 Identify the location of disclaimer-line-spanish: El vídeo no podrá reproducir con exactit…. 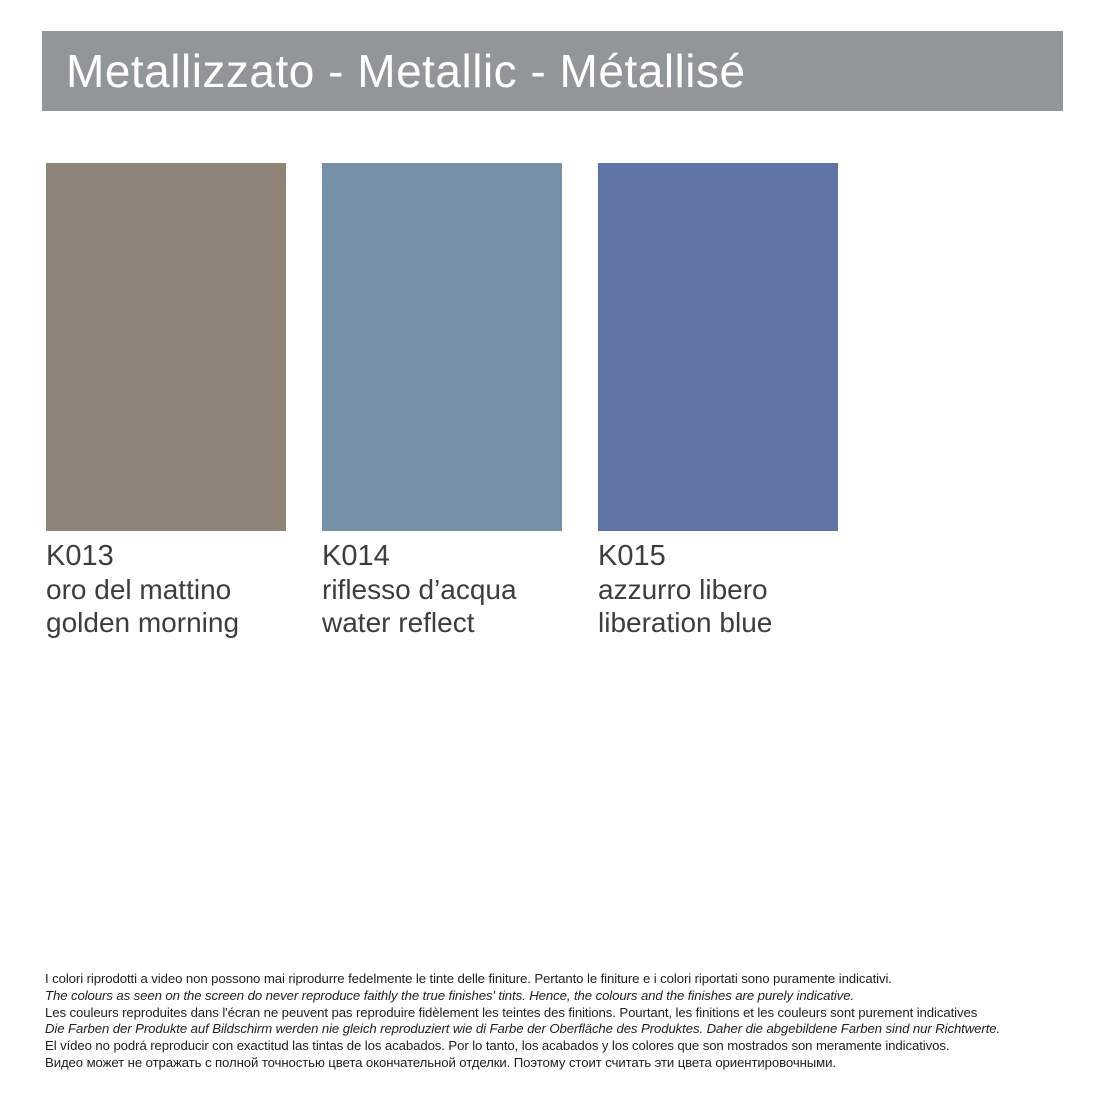
(497, 1046).